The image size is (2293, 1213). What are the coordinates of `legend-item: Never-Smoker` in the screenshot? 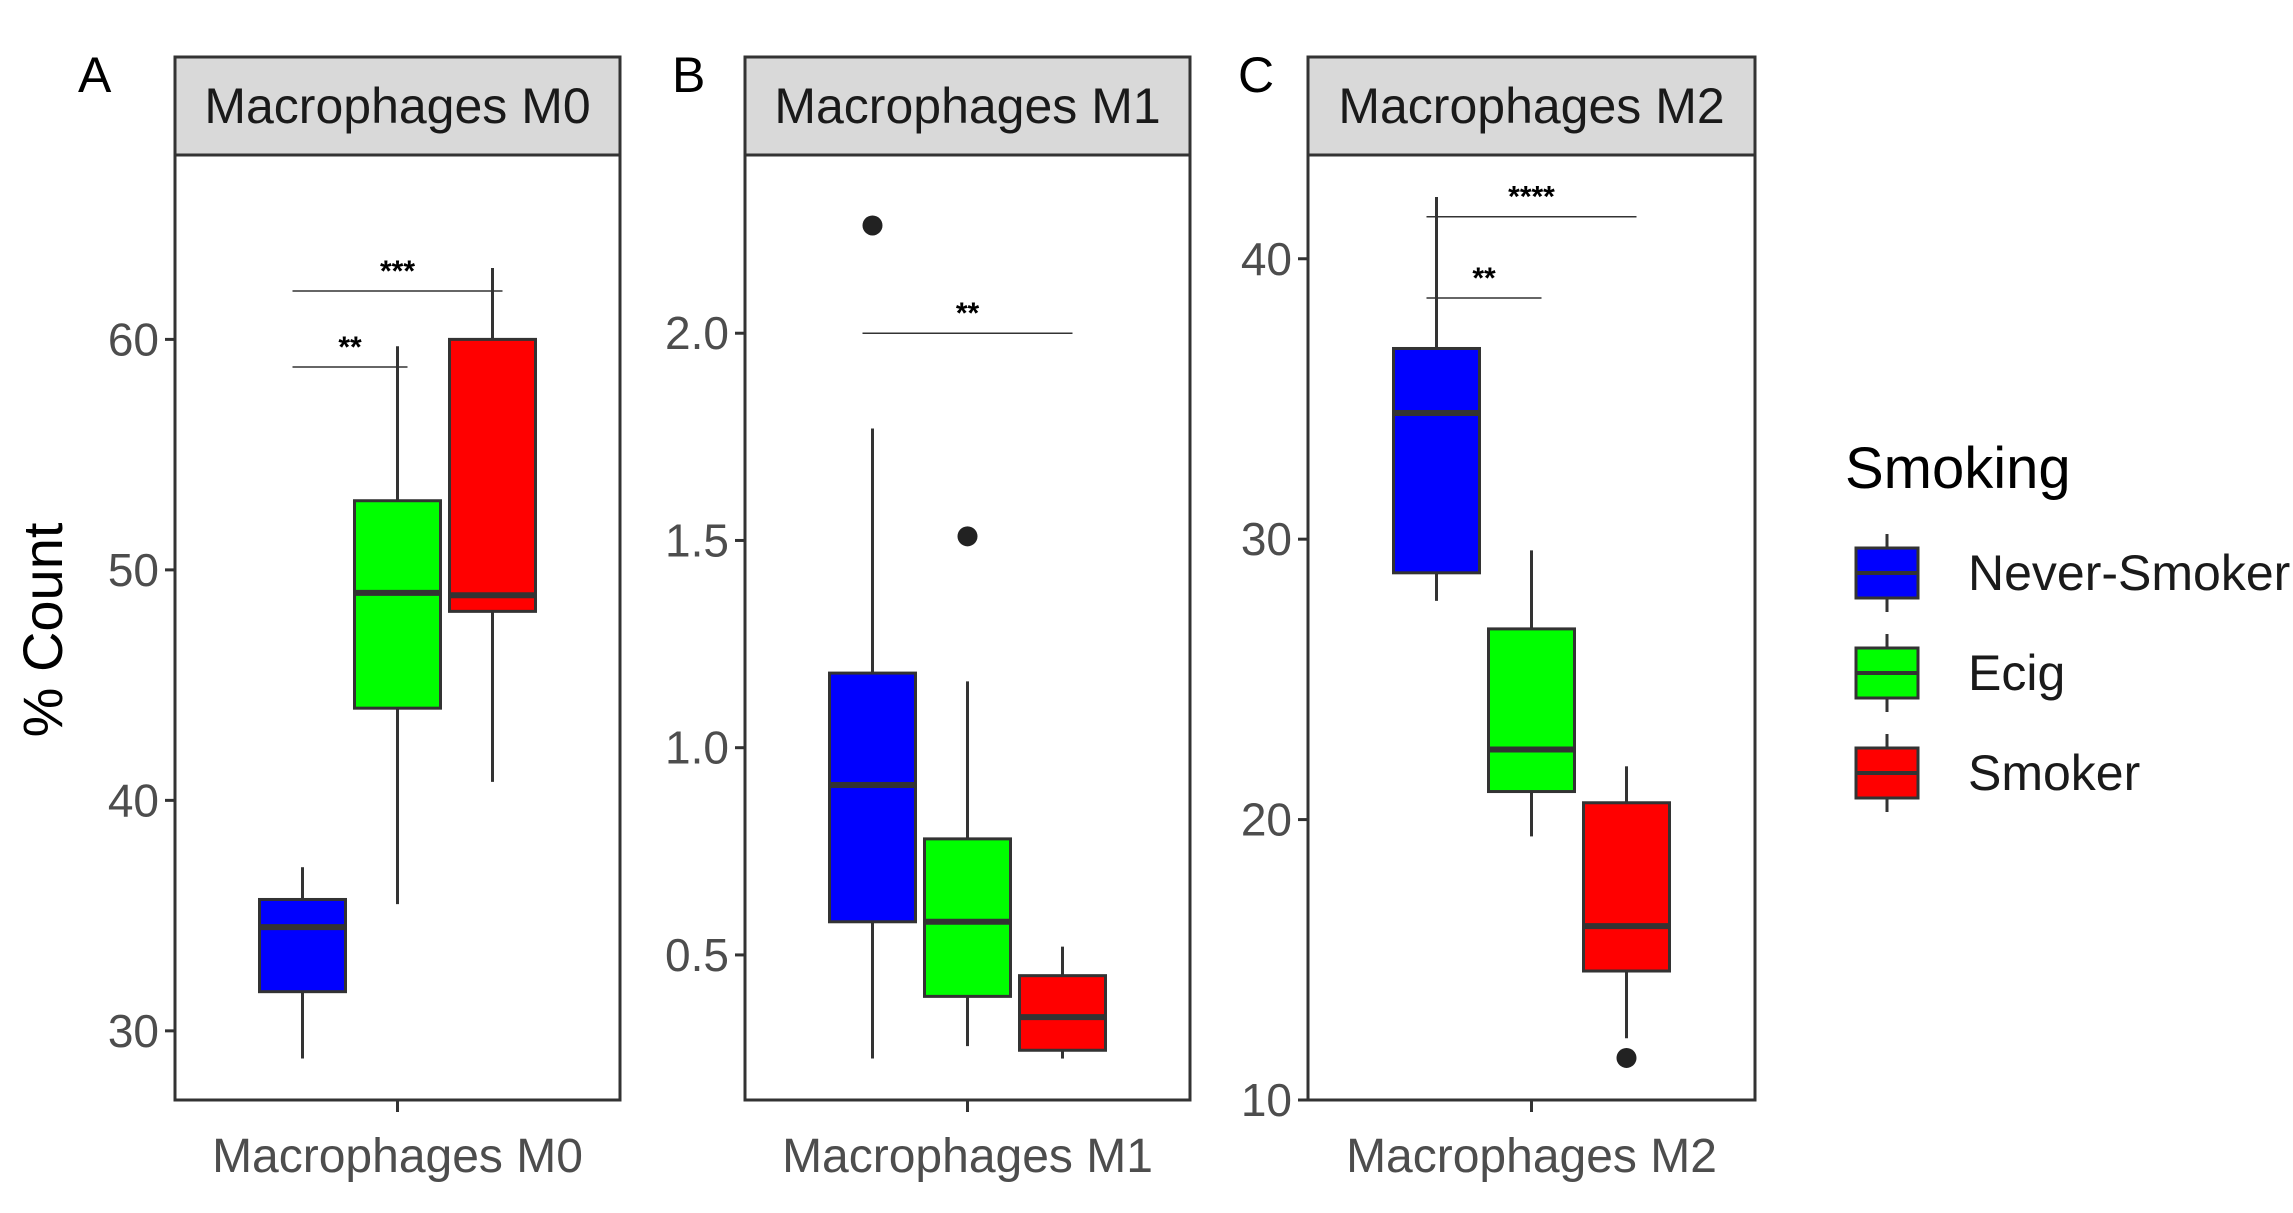 It's located at (2072, 573).